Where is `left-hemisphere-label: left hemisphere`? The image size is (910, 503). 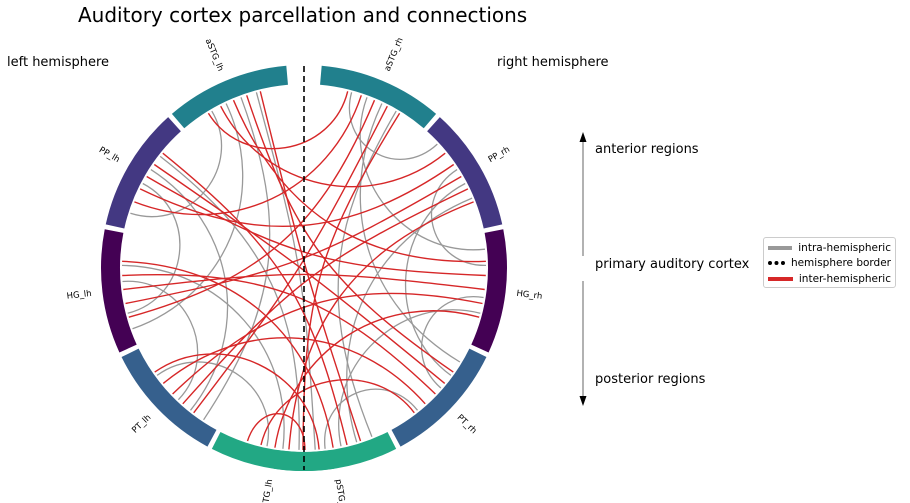 left-hemisphere-label: left hemisphere is located at coordinates (58, 62).